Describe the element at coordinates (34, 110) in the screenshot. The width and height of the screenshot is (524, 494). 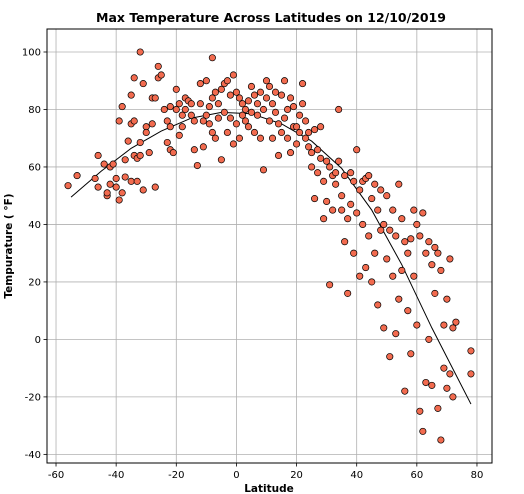
I see `y-tick-label: 80` at that location.